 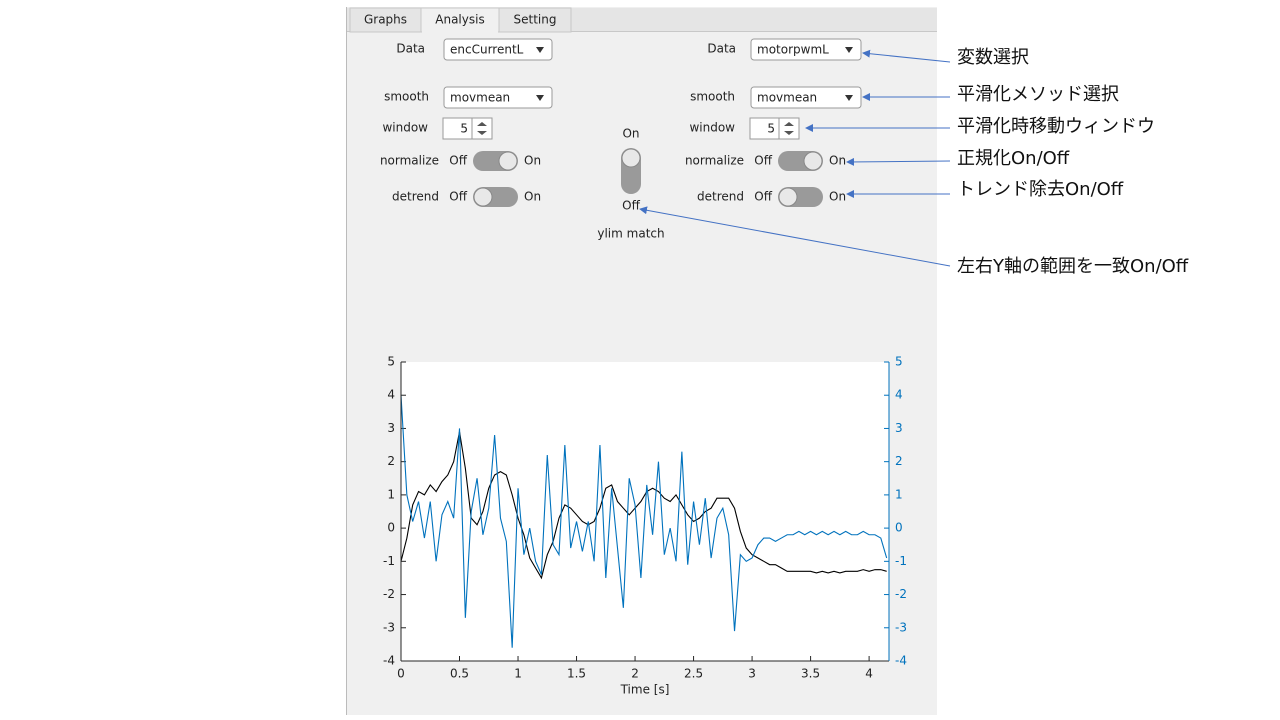 I want to click on annotation: 左右Y軸の範囲を一致On/Off, so click(x=1073, y=266).